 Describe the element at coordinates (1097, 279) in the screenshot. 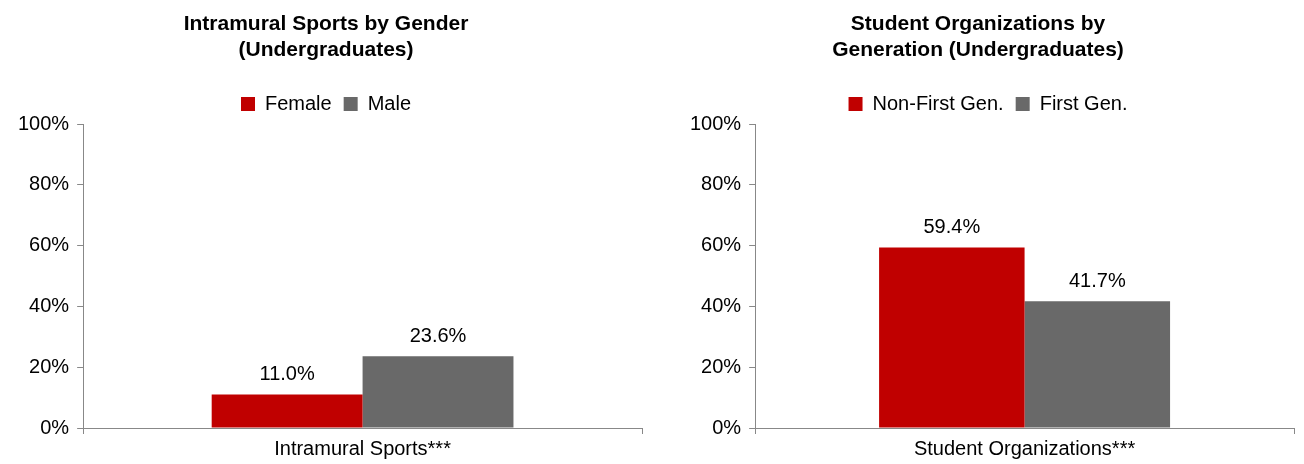

I see `data-label: 41.7%` at that location.